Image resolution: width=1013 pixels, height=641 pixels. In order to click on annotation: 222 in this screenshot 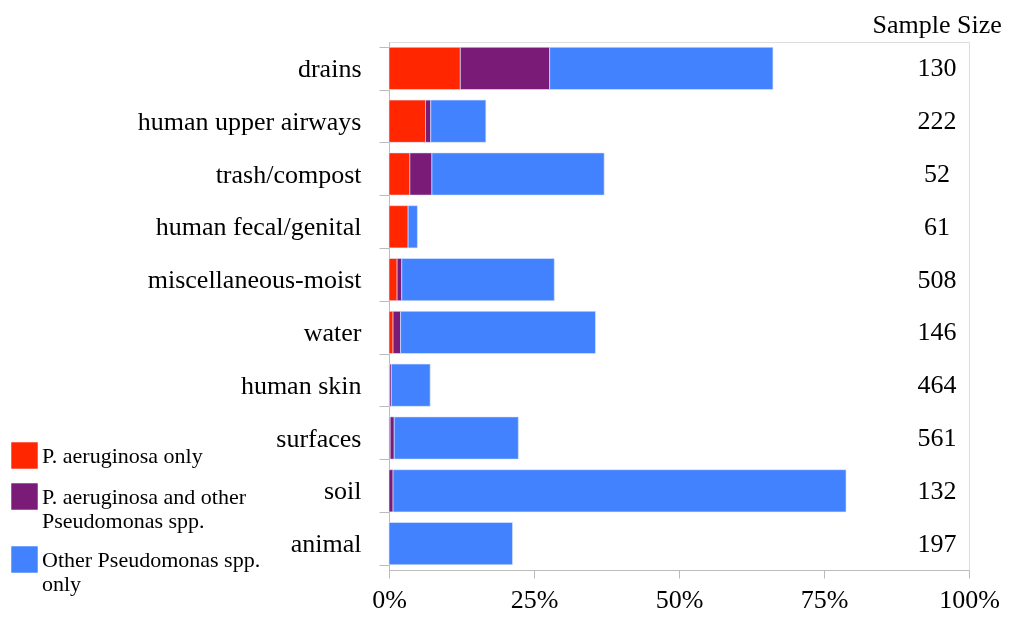, I will do `click(937, 121)`.